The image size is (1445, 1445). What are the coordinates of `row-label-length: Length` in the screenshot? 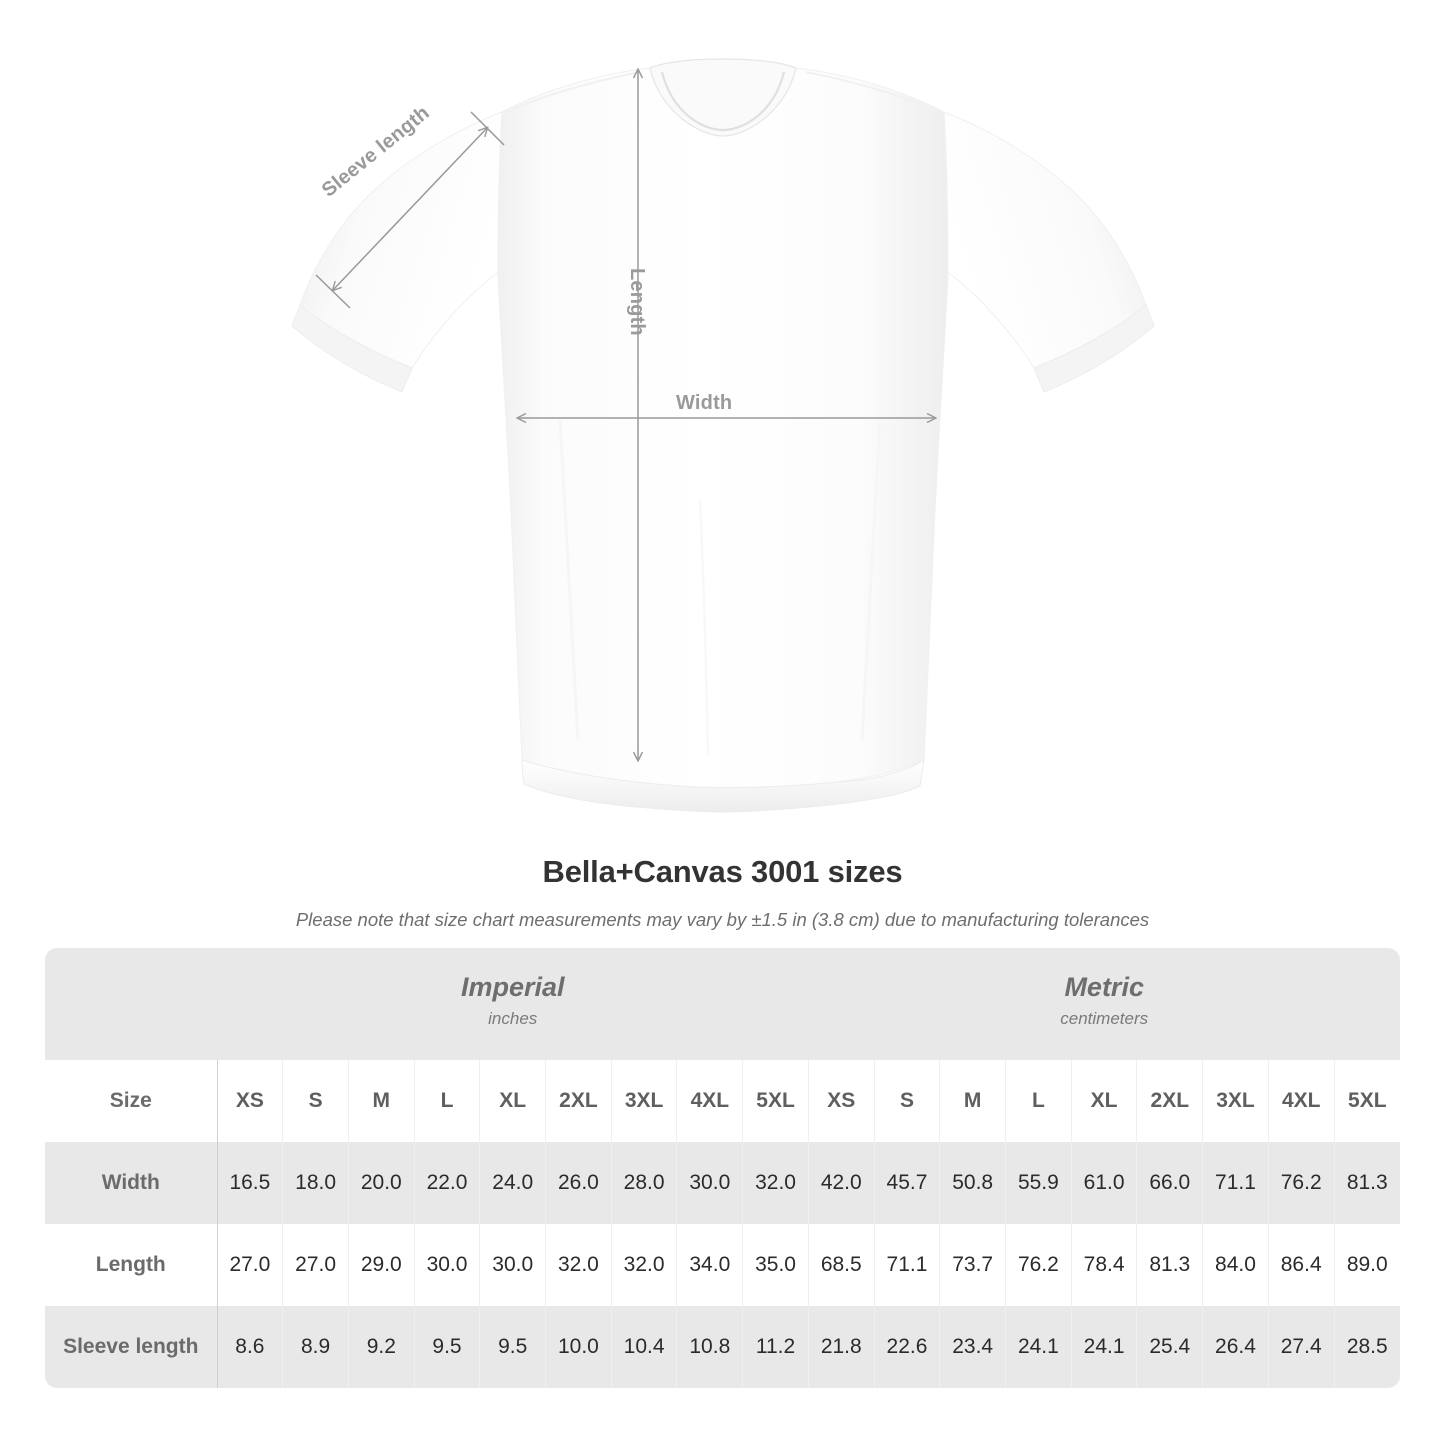 It's located at (131, 1265).